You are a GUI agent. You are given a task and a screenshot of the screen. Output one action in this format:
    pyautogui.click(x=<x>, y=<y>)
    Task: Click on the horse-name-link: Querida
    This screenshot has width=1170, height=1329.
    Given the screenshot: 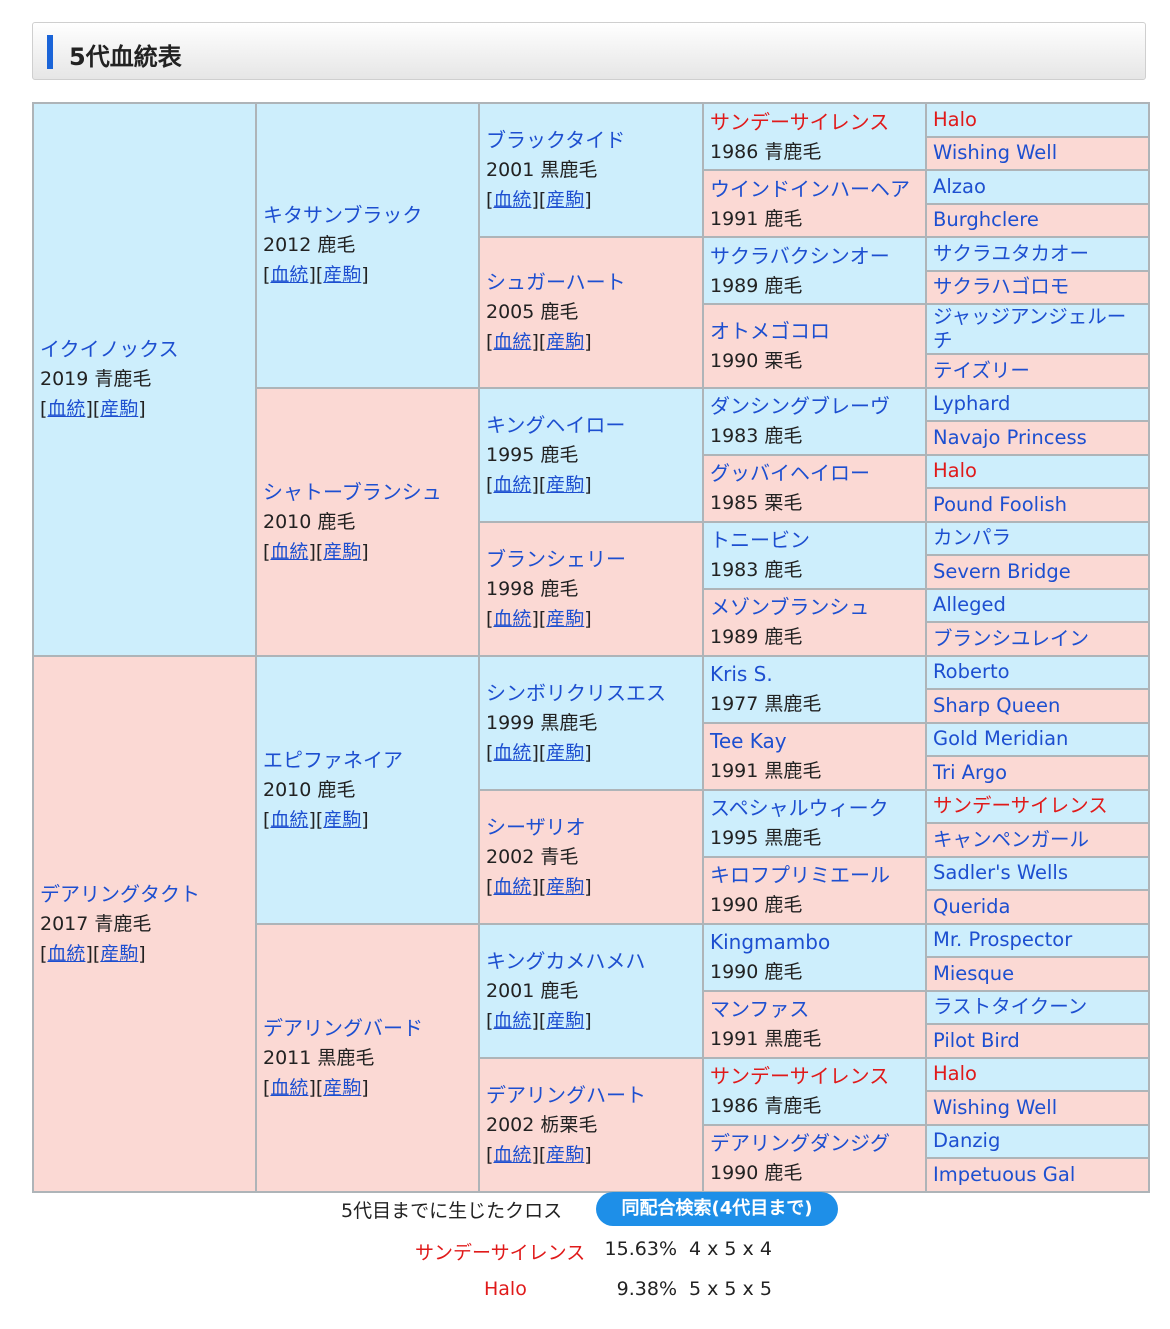 What is the action you would take?
    pyautogui.click(x=972, y=906)
    